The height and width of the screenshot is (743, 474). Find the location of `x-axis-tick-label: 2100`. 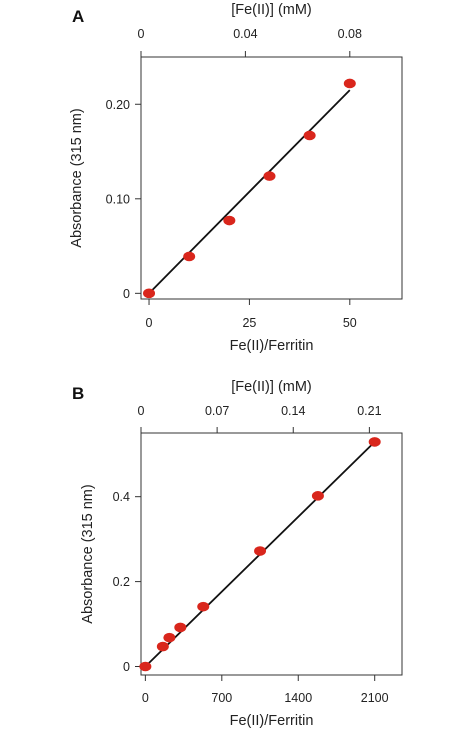

x-axis-tick-label: 2100 is located at coordinates (375, 698).